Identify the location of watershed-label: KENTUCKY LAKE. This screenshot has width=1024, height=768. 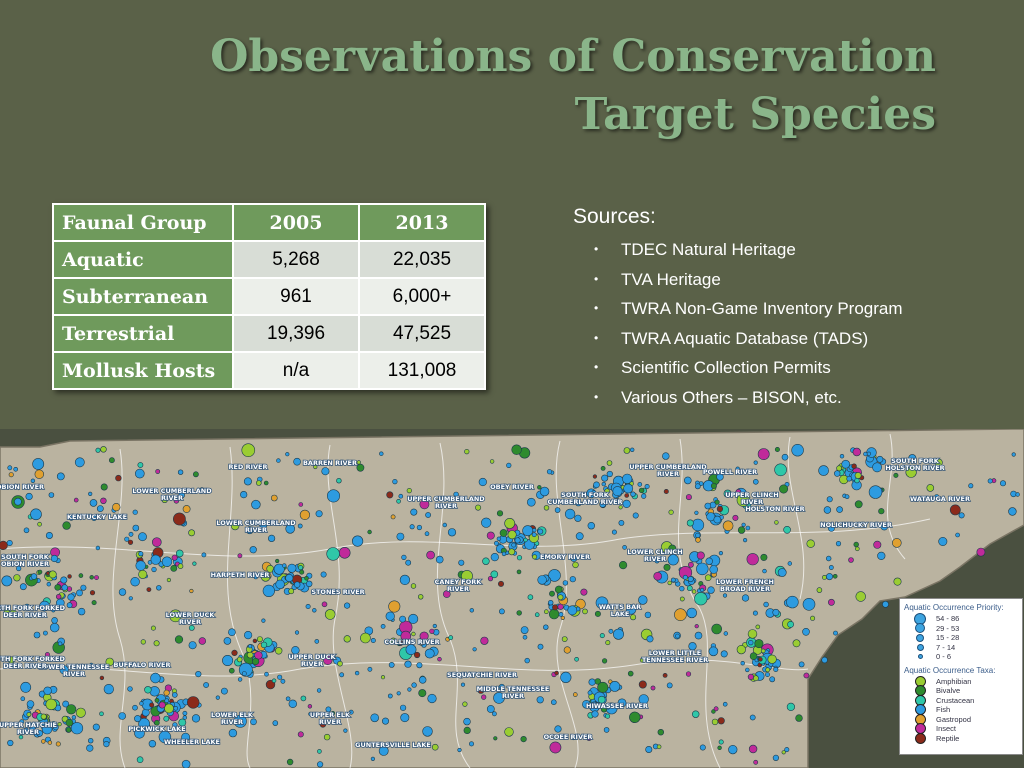
(97, 517).